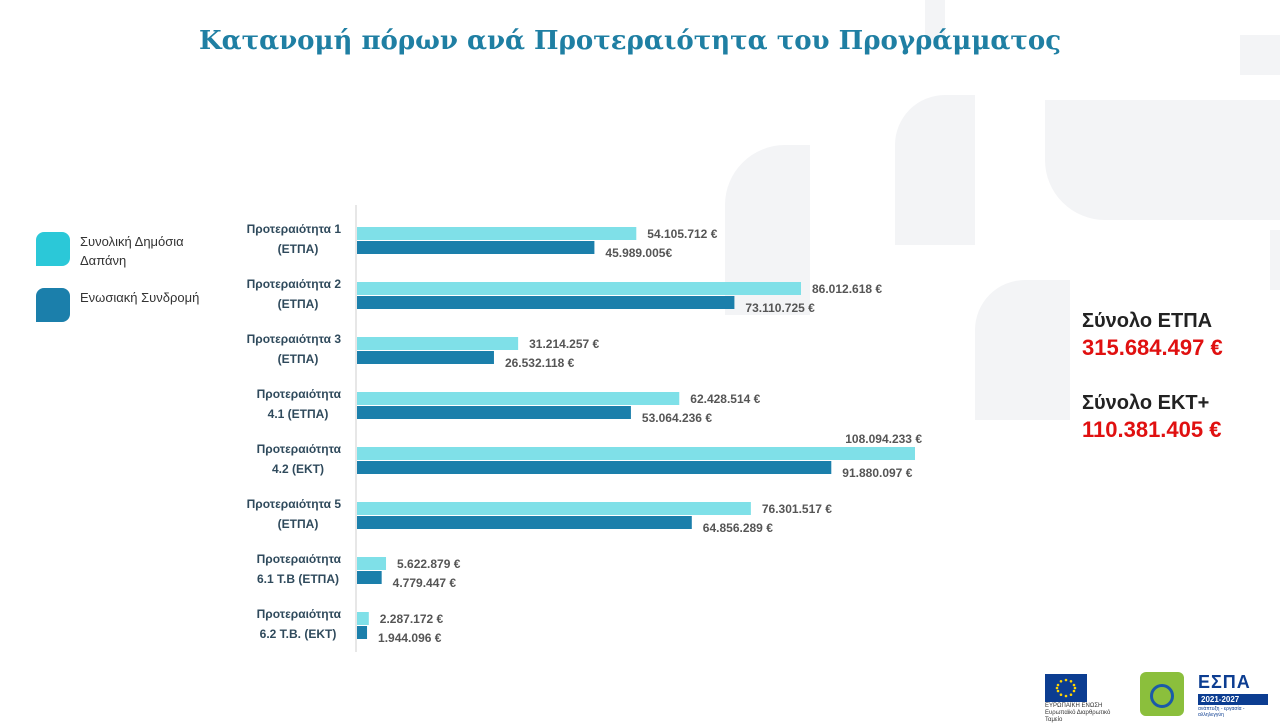  What do you see at coordinates (725, 399) in the screenshot?
I see `data-label: 62.428.514 €` at bounding box center [725, 399].